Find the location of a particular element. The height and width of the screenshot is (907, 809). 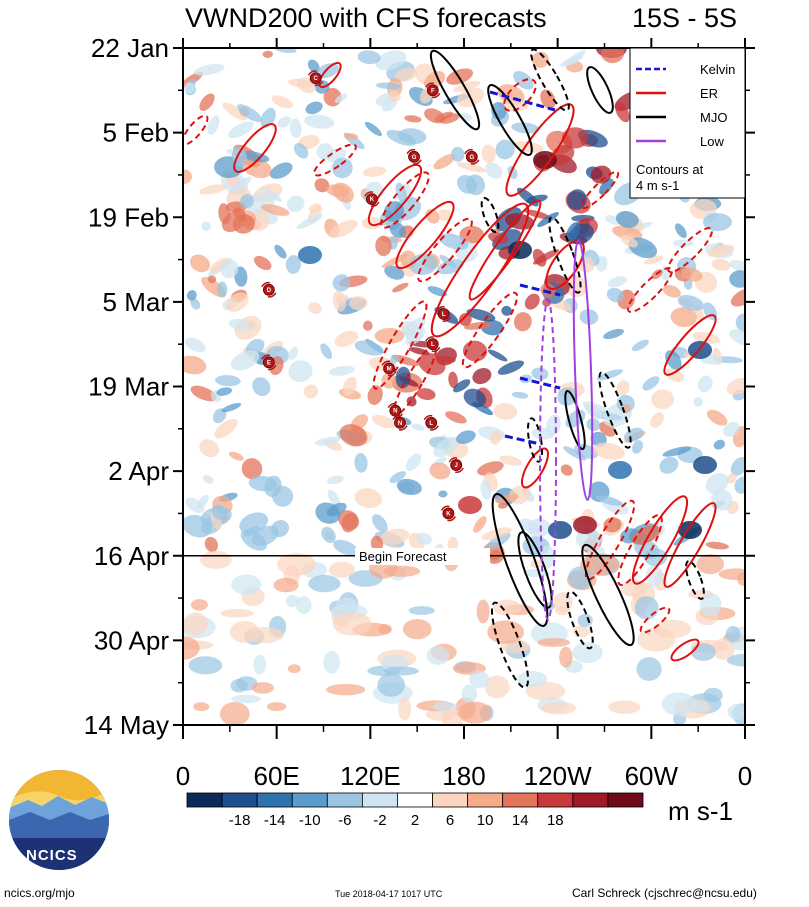

x-tick-label: 60W is located at coordinates (652, 776).